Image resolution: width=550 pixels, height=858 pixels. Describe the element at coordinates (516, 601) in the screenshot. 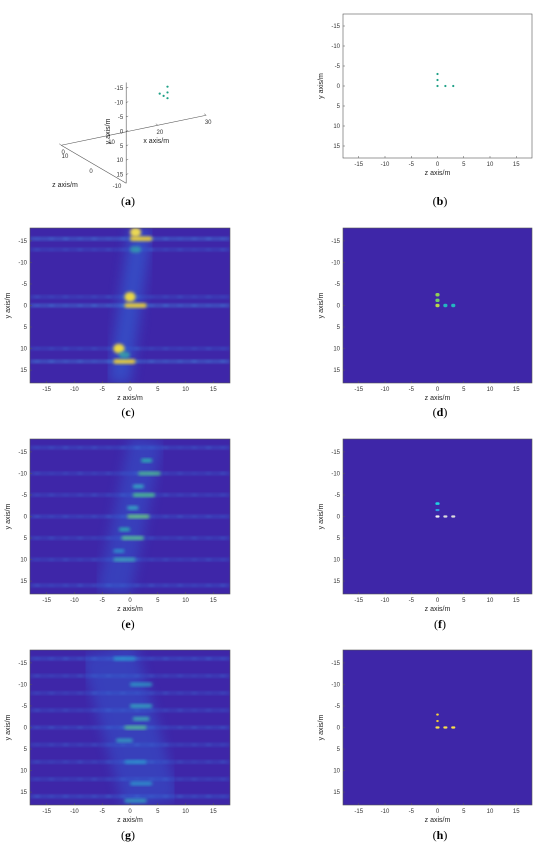

I see `xtick-label-f-6: 15` at that location.